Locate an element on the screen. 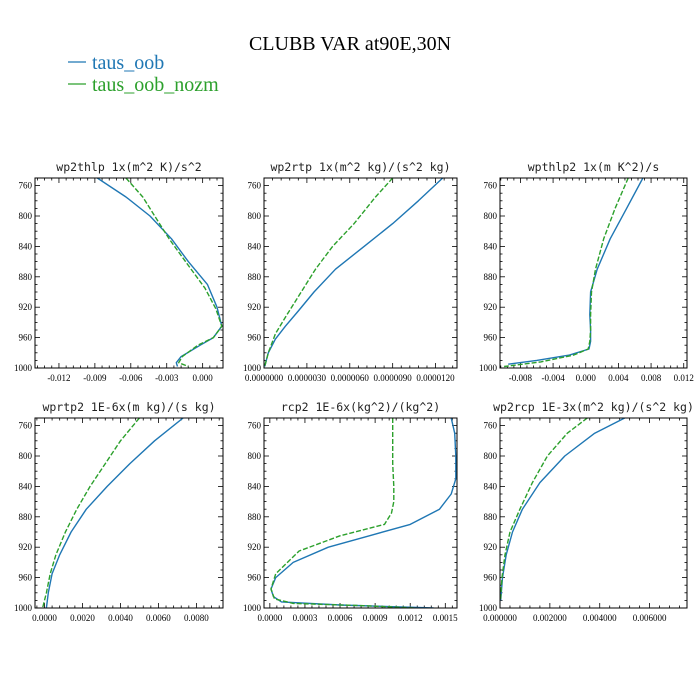  panel-title: wp2rtp 1x(m^2 kg)/(s^2 kg) is located at coordinates (360, 167).